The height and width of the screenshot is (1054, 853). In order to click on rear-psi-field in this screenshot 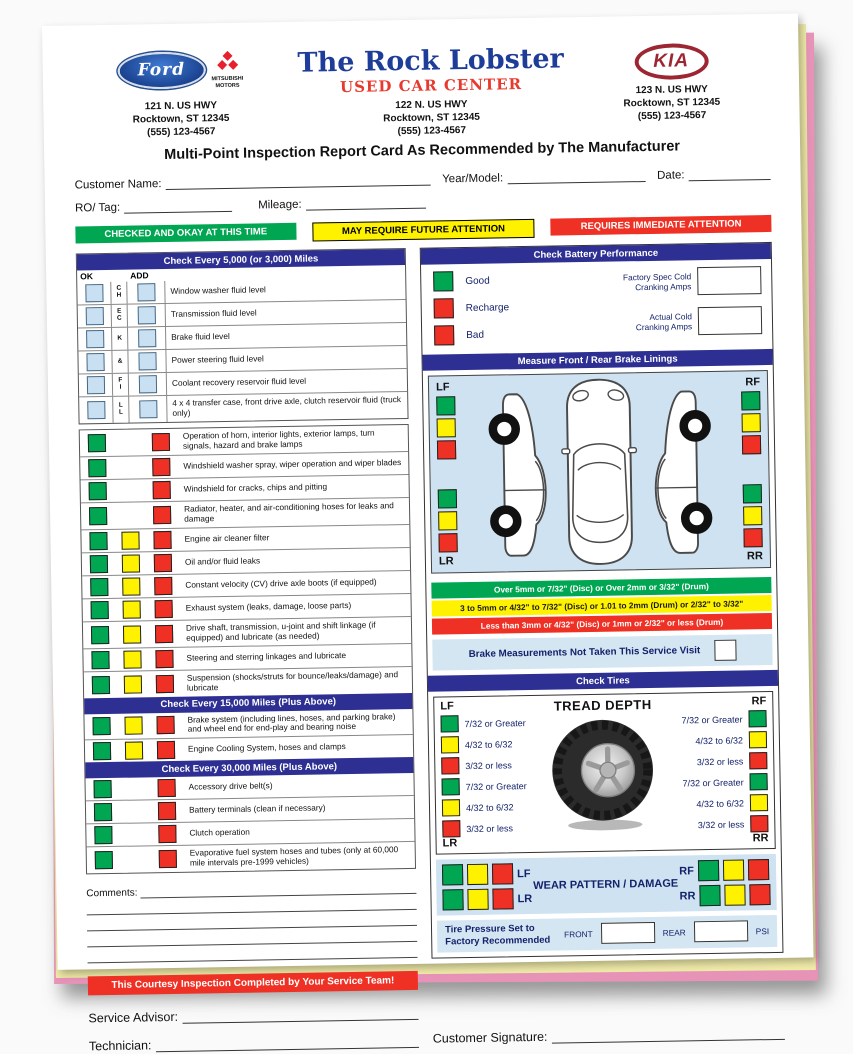, I will do `click(721, 932)`.